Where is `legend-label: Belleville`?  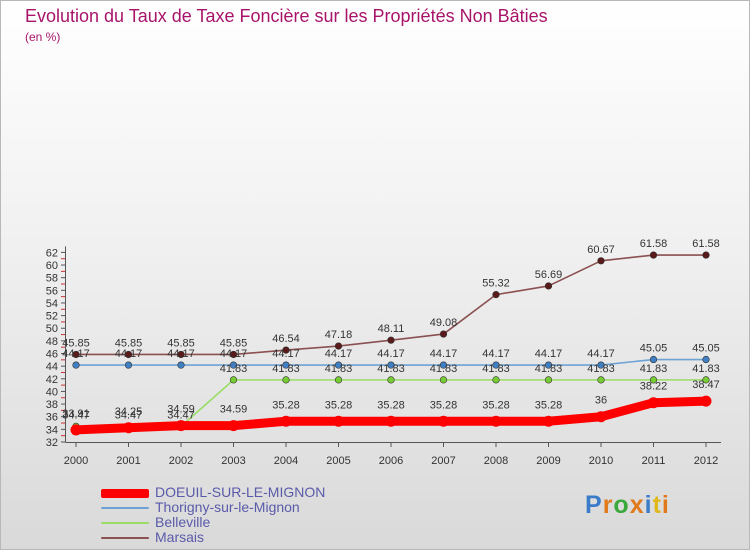 legend-label: Belleville is located at coordinates (183, 522).